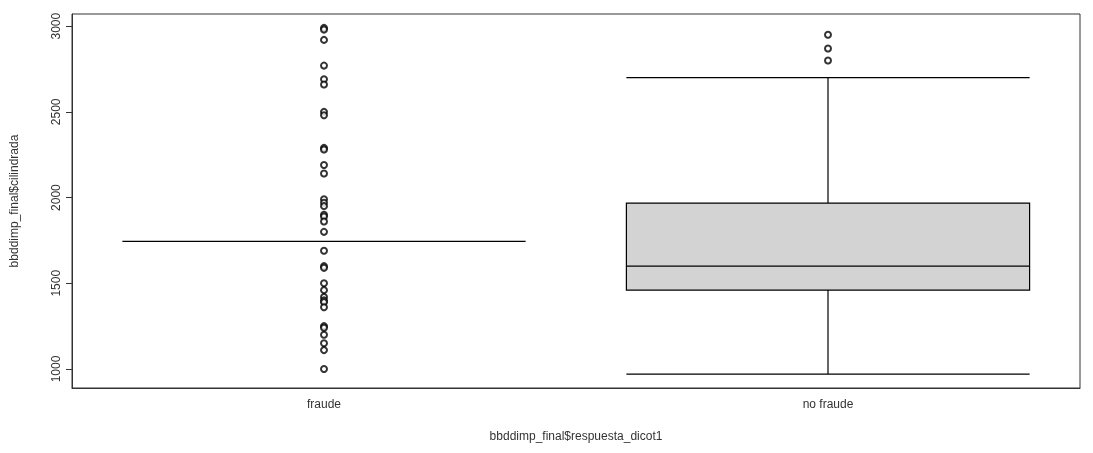 This screenshot has width=1093, height=453. Describe the element at coordinates (324, 404) in the screenshot. I see `x-tick-label: fraude` at that location.